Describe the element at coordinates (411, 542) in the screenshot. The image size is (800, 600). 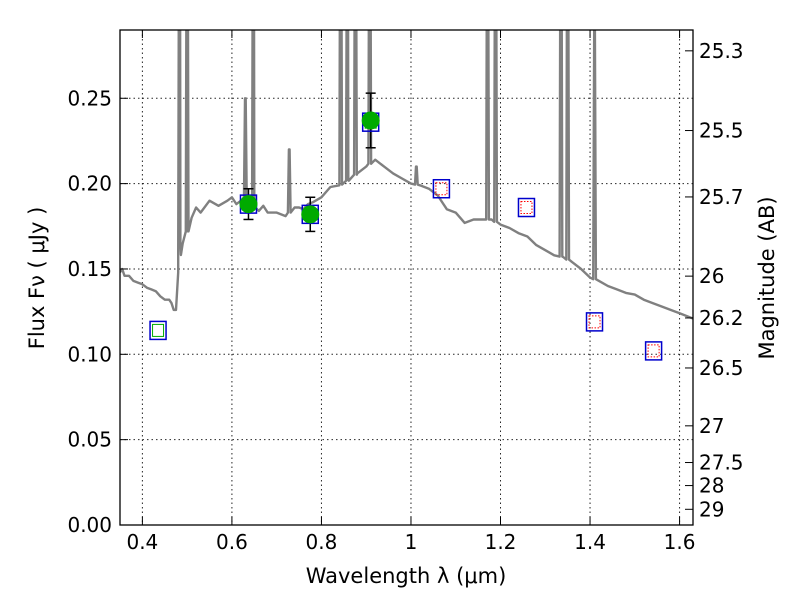
I see `x-tick-label: 1` at that location.